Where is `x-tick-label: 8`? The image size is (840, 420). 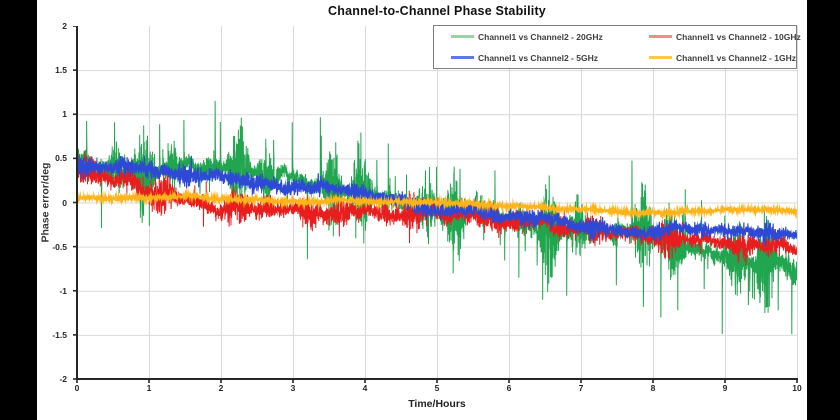
x-tick-label: 8 is located at coordinates (653, 388).